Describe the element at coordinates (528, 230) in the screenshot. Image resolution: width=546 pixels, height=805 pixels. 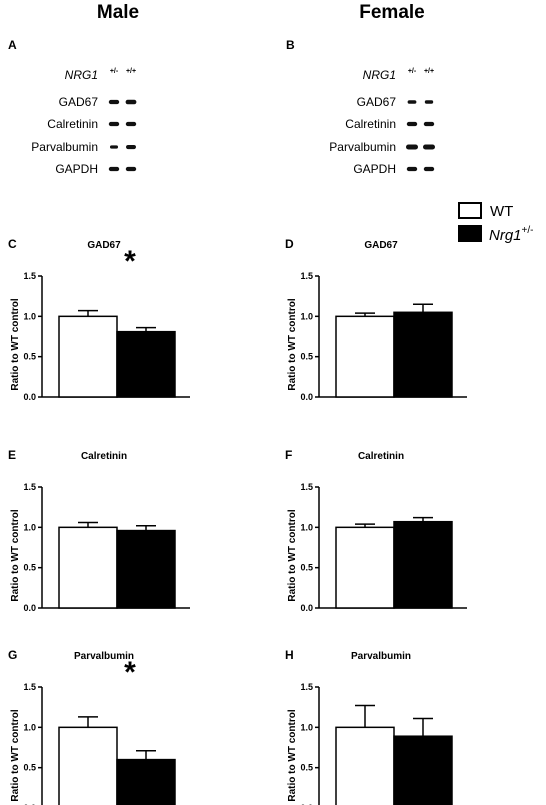
I see `legend-mut-superscript: +/-` at that location.